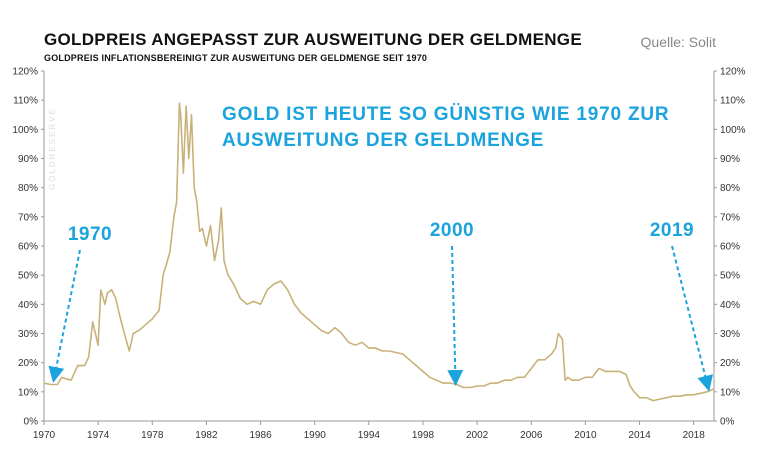  Describe the element at coordinates (28, 188) in the screenshot. I see `y-tick-label-left: 80%` at that location.